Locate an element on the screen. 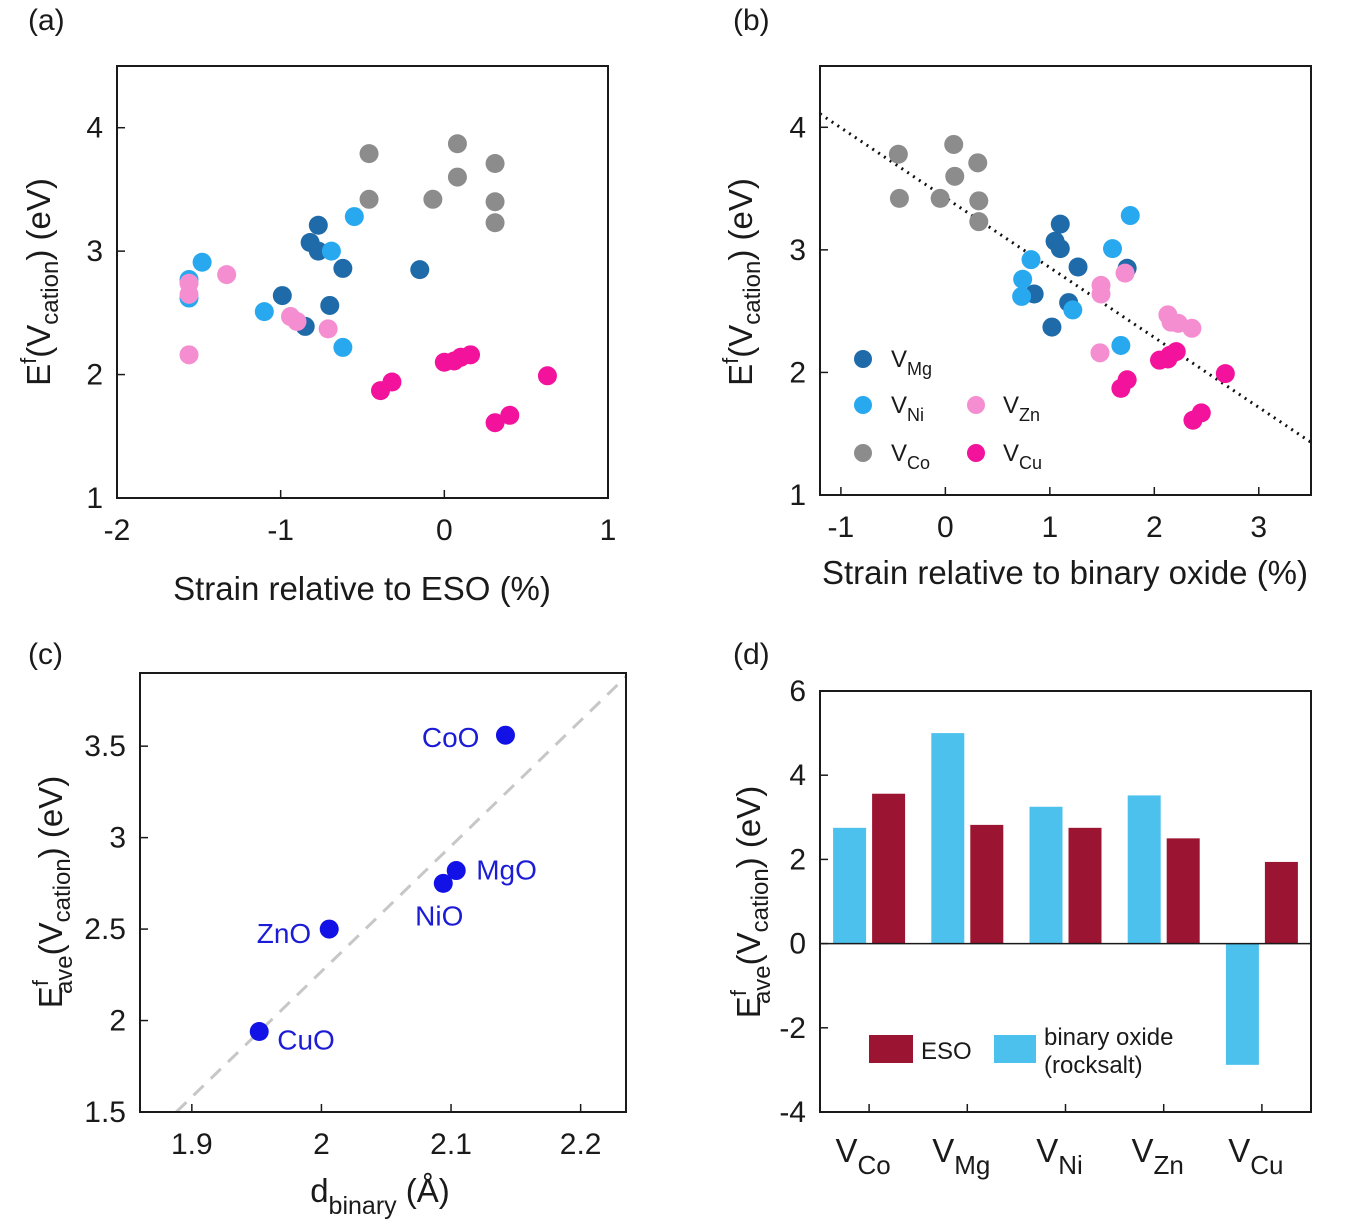 Image resolution: width=1346 pixels, height=1226 pixels. panel-d-bar-binary-cu is located at coordinates (1242, 1004).